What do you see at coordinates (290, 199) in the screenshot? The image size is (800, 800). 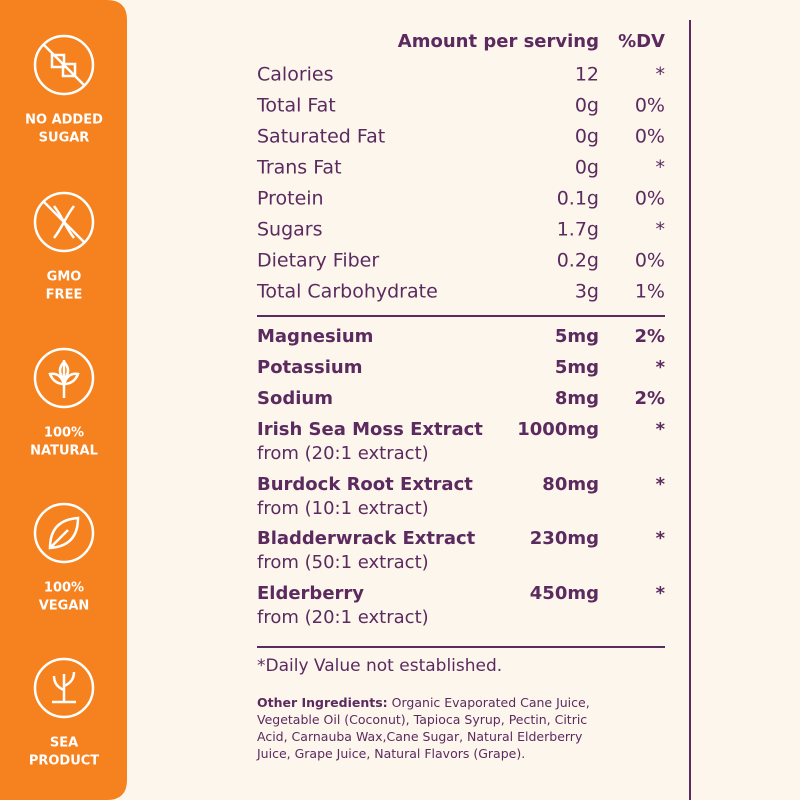 I see `nutrient-name: Protein` at bounding box center [290, 199].